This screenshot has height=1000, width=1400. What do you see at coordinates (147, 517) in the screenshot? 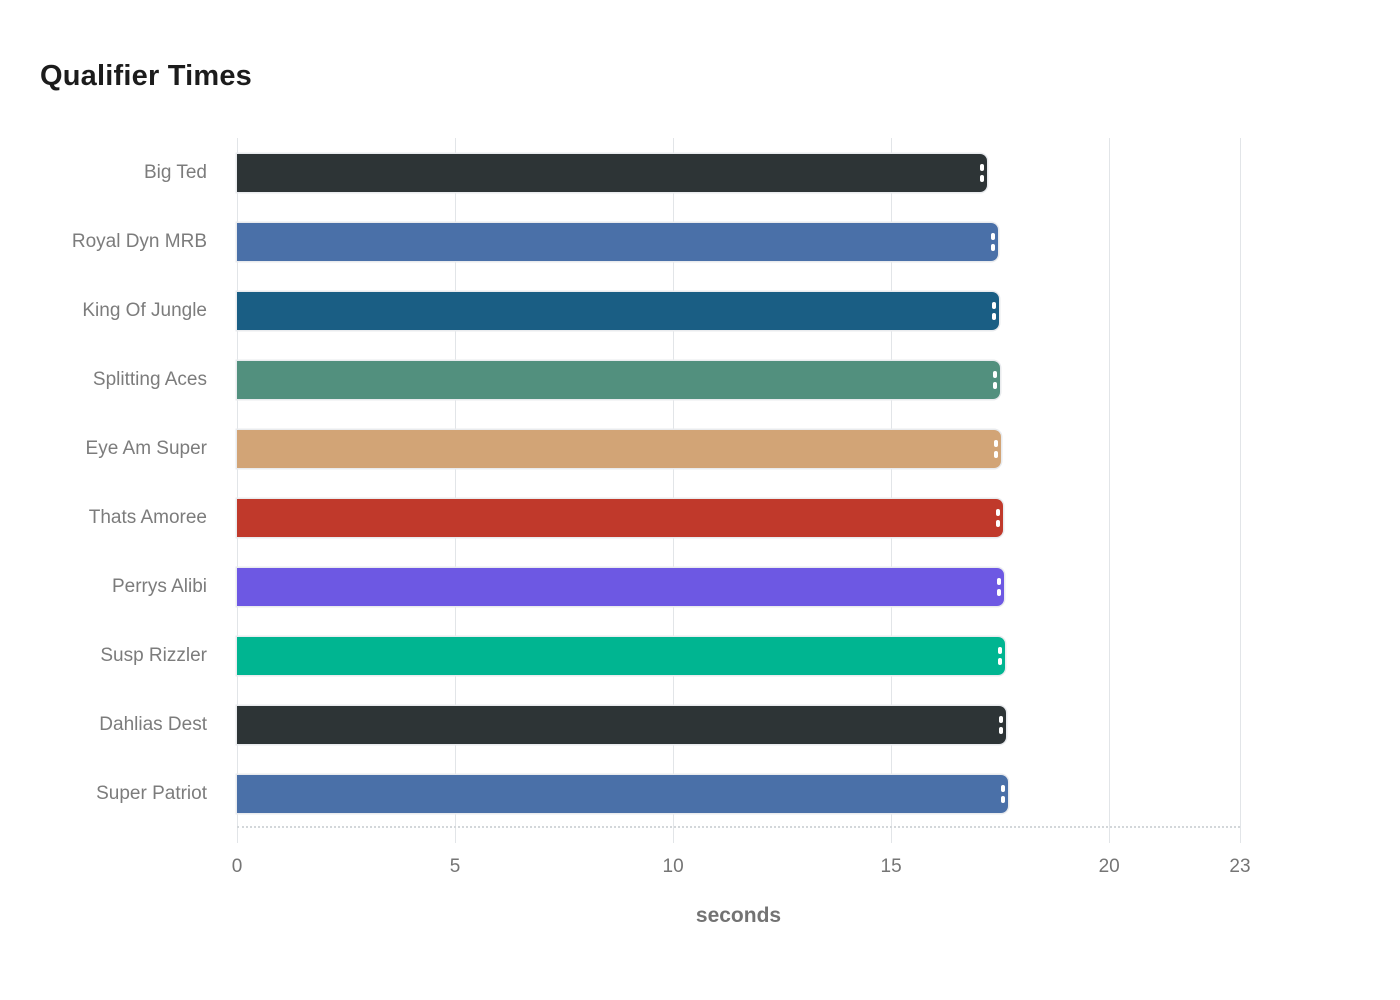
I see `category-label-thats-amoree: Thats Amoree` at bounding box center [147, 517].